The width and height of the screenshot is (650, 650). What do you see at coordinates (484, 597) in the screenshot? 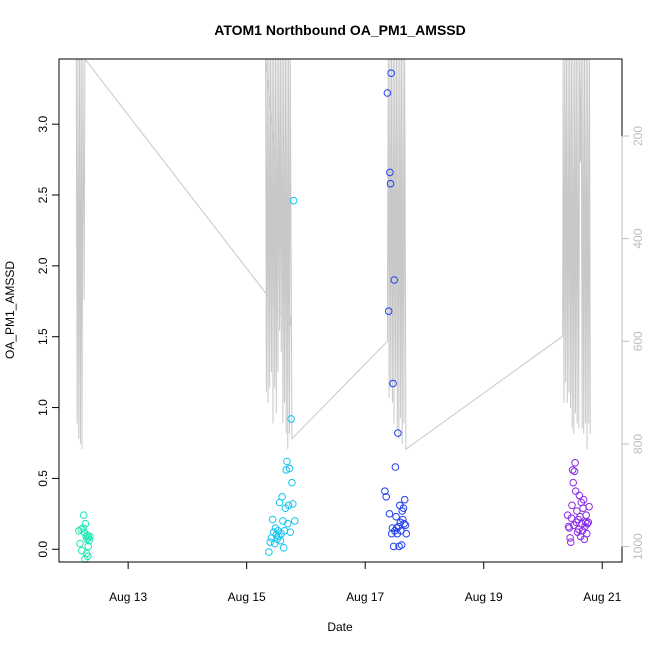
I see `x-tick-label: Aug 19` at bounding box center [484, 597].